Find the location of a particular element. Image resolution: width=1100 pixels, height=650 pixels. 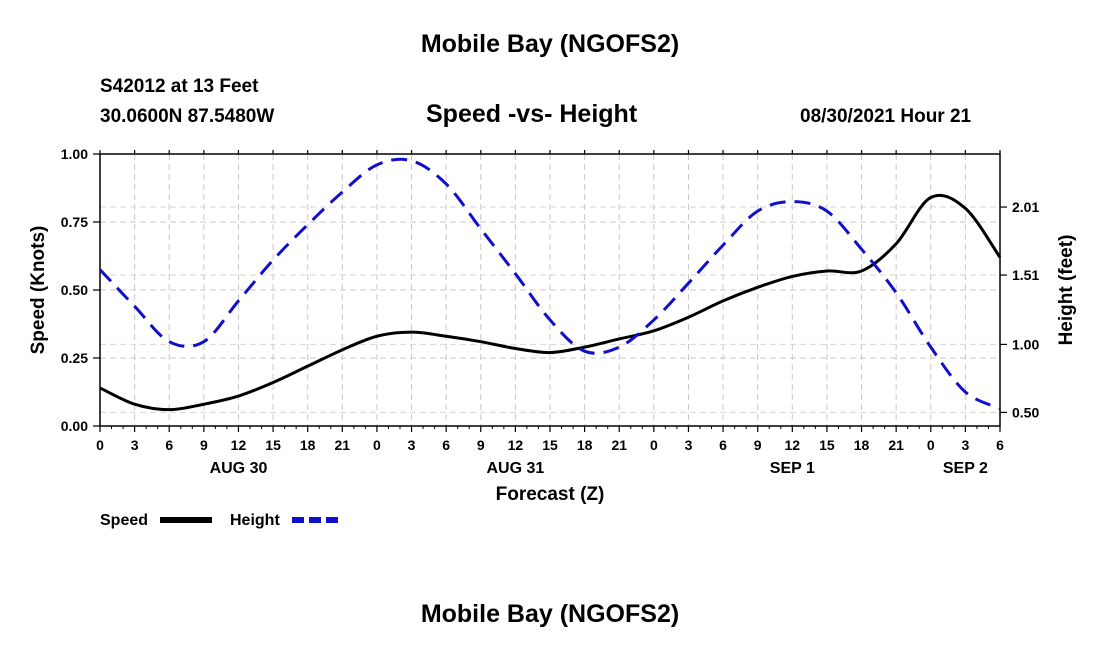

day-label: SEP 2 is located at coordinates (965, 468).